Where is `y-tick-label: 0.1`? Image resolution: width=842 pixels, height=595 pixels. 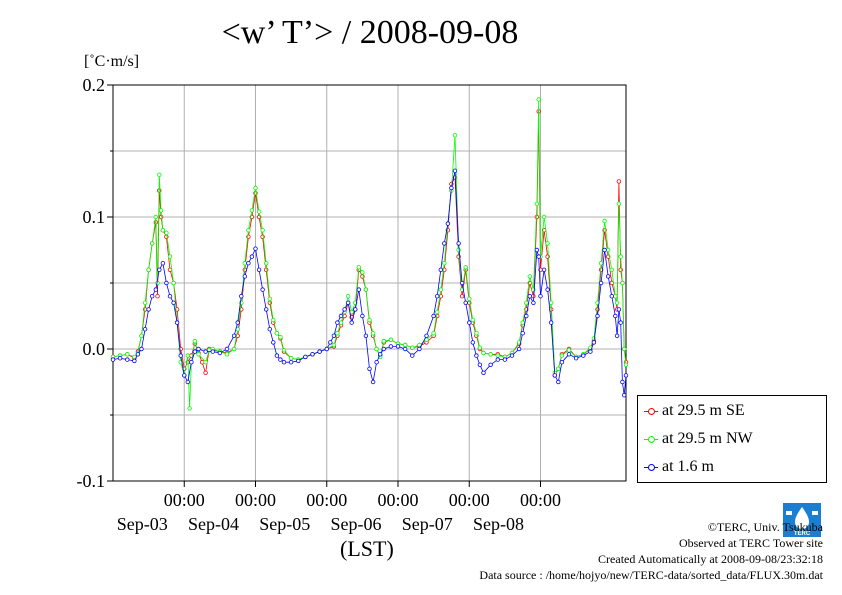 y-tick-label: 0.1 is located at coordinates (94, 217).